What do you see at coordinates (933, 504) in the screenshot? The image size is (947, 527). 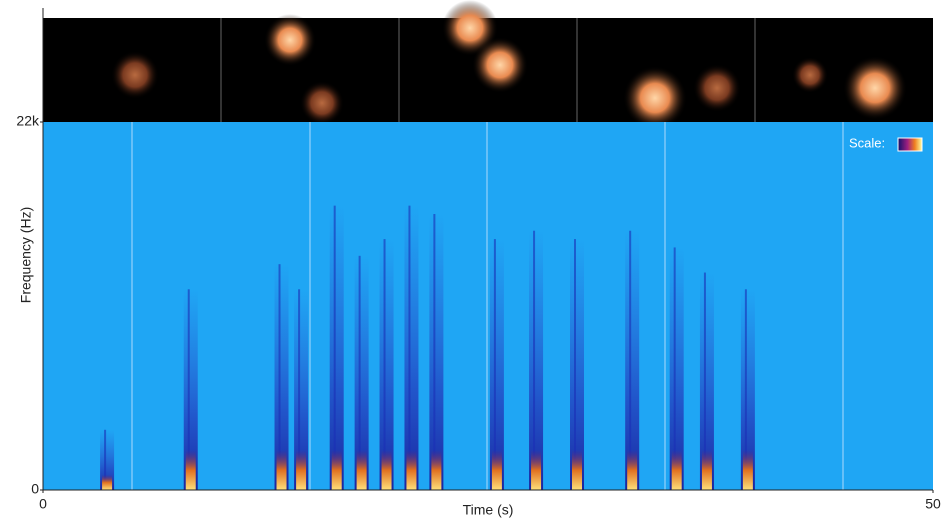 I see `x-tick-label: 50` at bounding box center [933, 504].